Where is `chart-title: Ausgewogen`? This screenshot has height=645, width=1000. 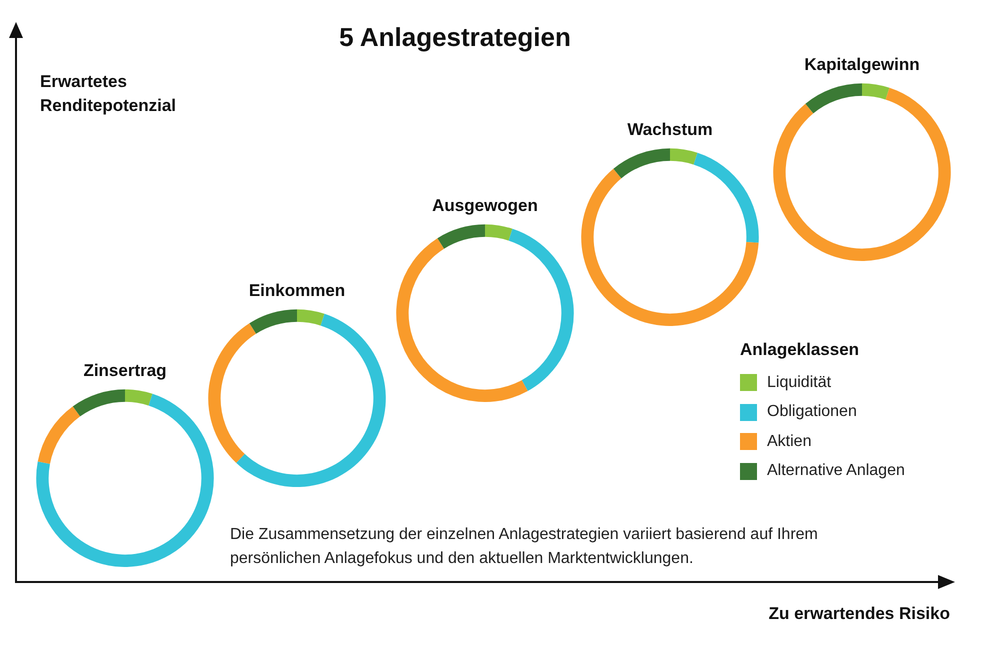 chart-title: Ausgewogen is located at coordinates (485, 205).